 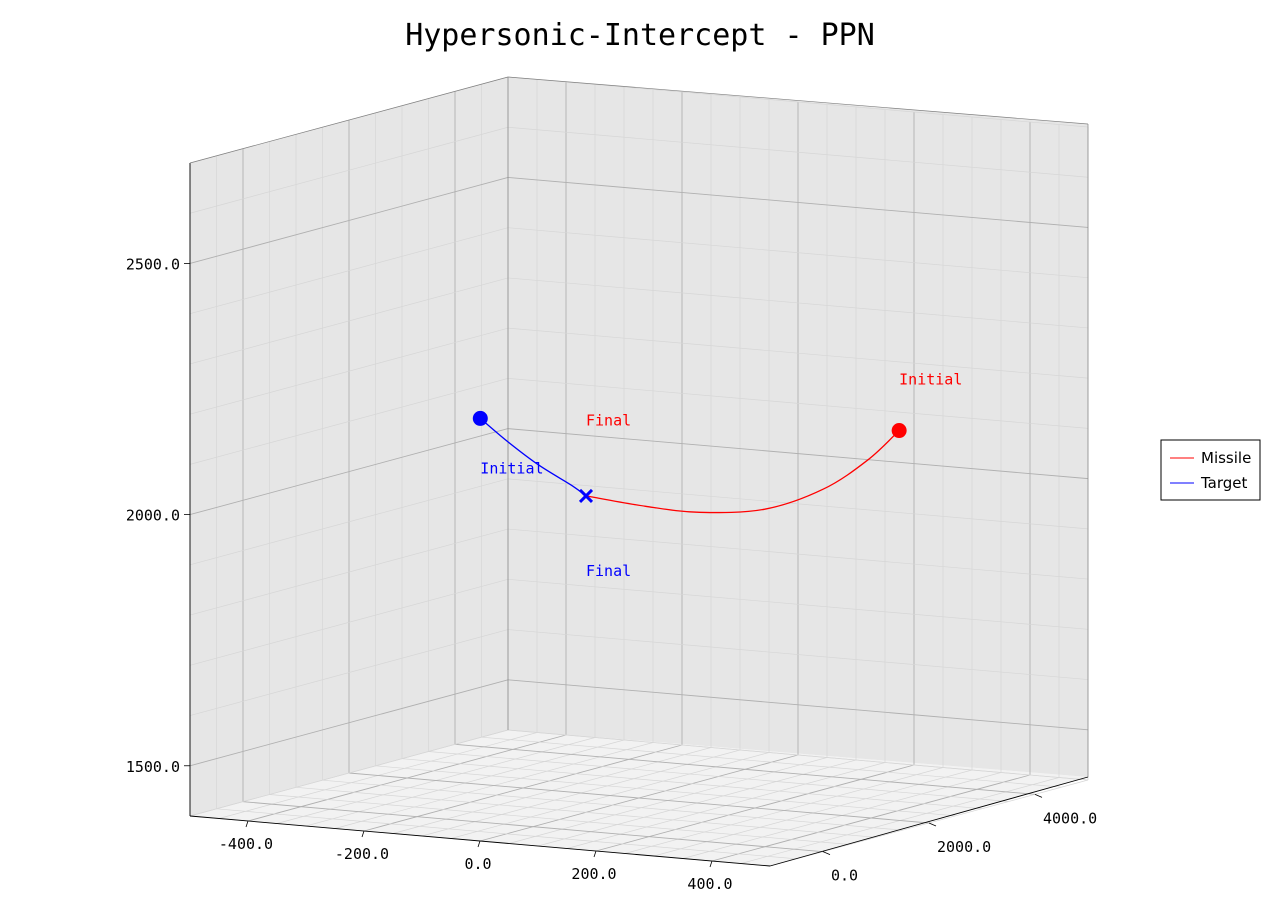 What do you see at coordinates (533, 457) in the screenshot?
I see `series-line-target` at bounding box center [533, 457].